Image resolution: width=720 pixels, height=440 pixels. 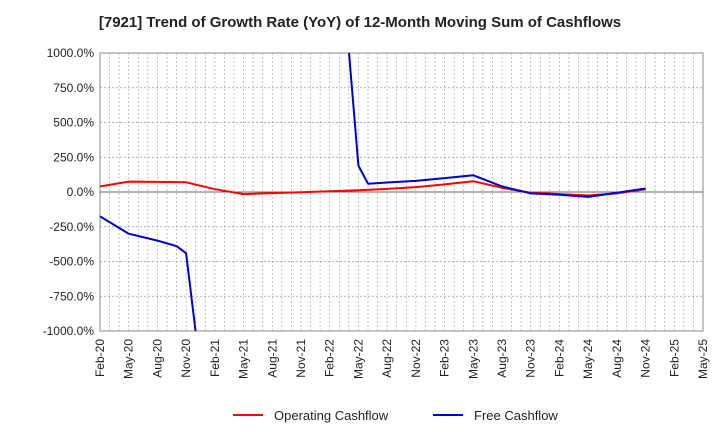 I want to click on y-tick-label: -250.0%, so click(x=71, y=227).